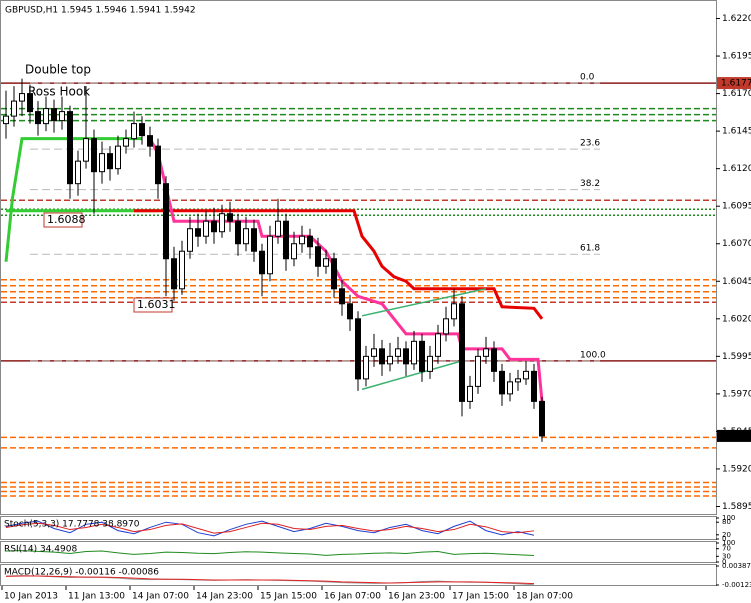  Describe the element at coordinates (358, 552) in the screenshot. I see `rsi-frame` at that location.